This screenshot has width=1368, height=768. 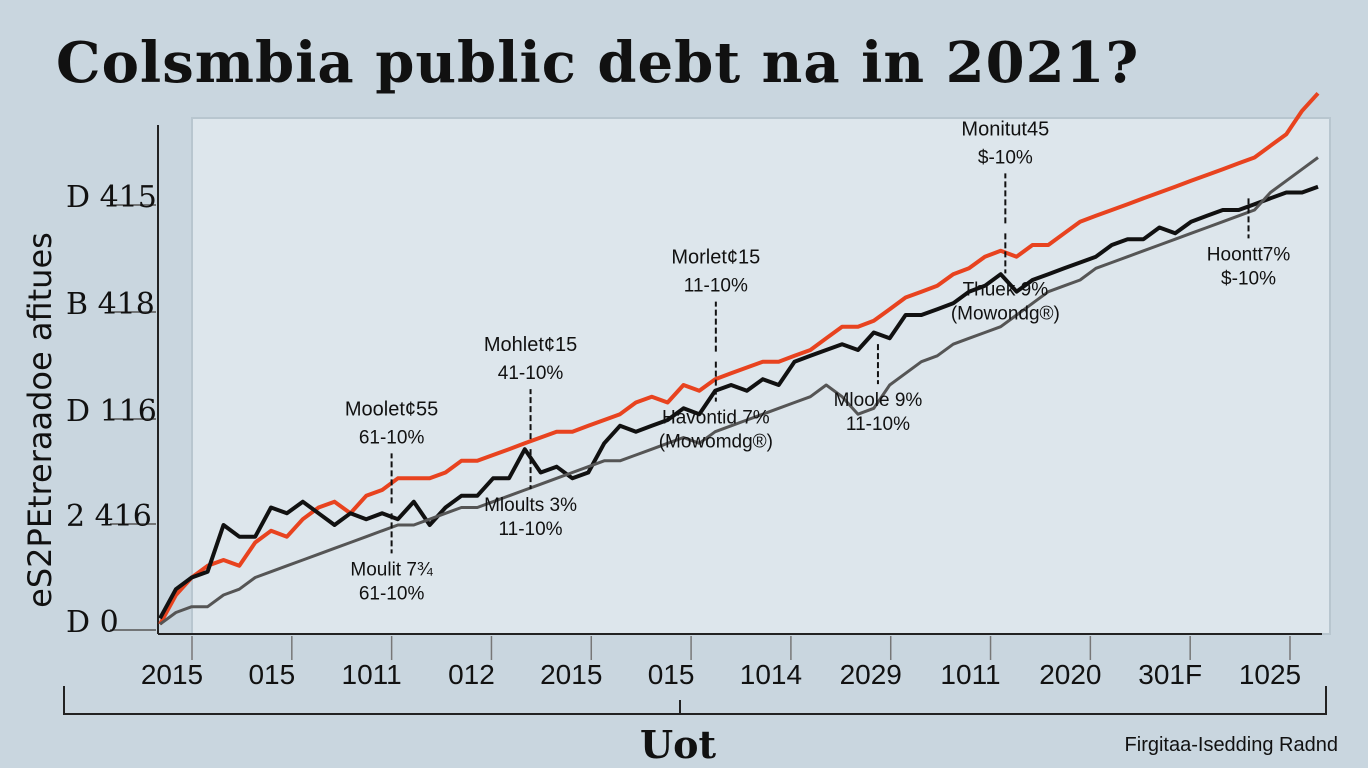 What do you see at coordinates (871, 674) in the screenshot?
I see `x-tick-label: 2029` at bounding box center [871, 674].